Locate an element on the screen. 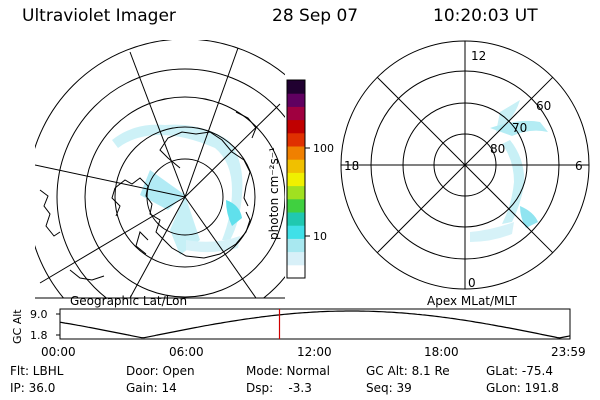 This screenshot has width=600, height=400. colorbar-tick-label-100: 100 is located at coordinates (323, 148).